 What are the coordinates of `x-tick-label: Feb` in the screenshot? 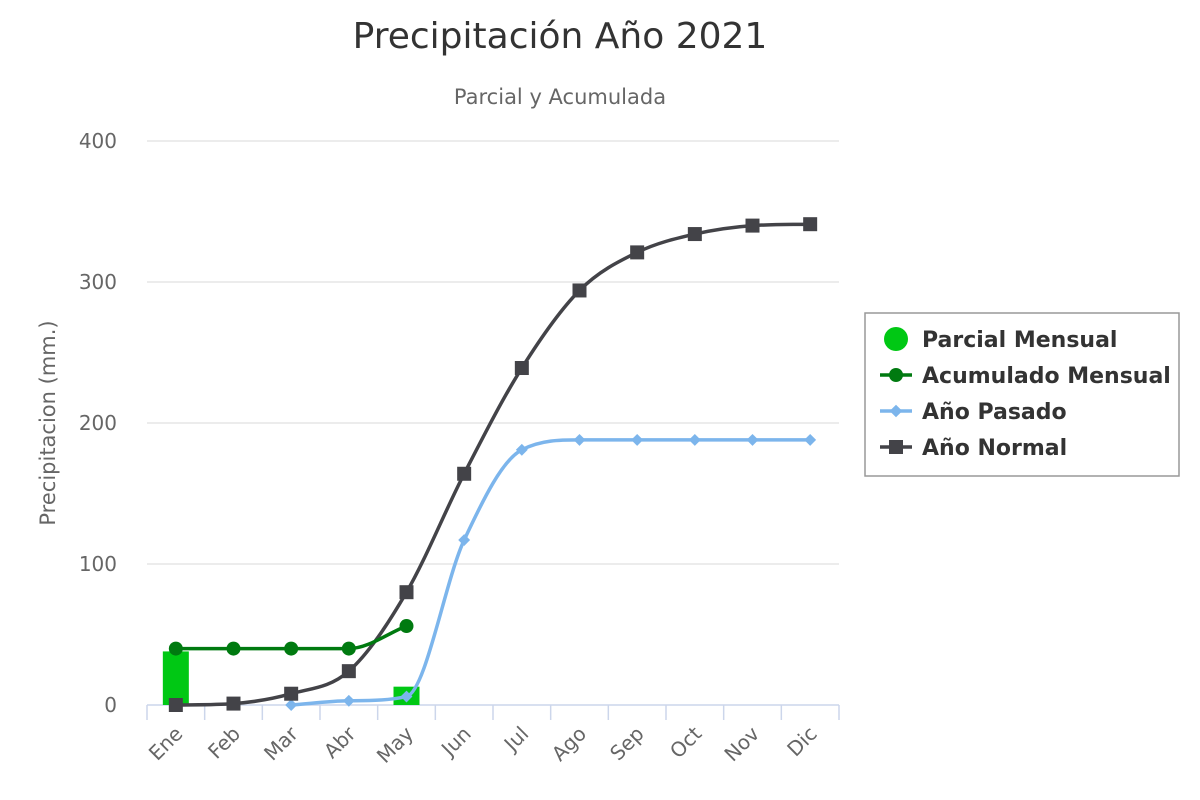 It's located at (224, 743).